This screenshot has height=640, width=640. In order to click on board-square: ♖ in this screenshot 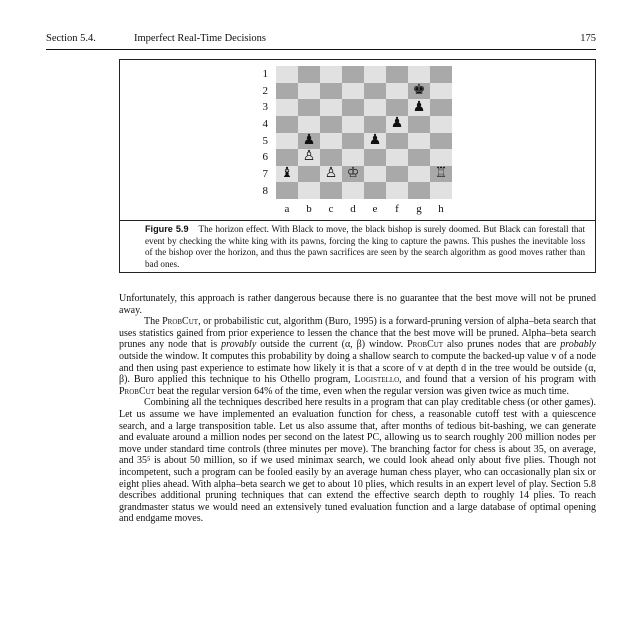, I will do `click(441, 174)`.